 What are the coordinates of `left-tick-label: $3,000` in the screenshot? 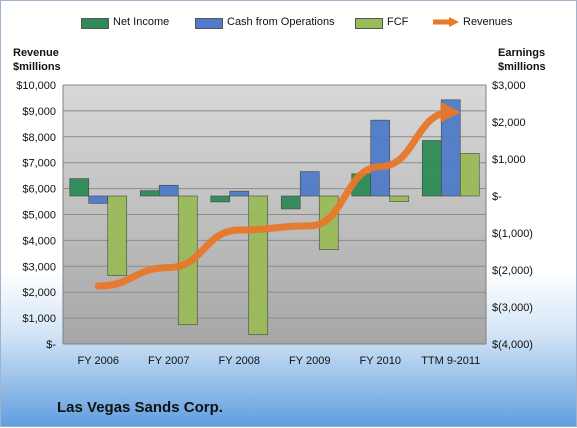 It's located at (39, 267).